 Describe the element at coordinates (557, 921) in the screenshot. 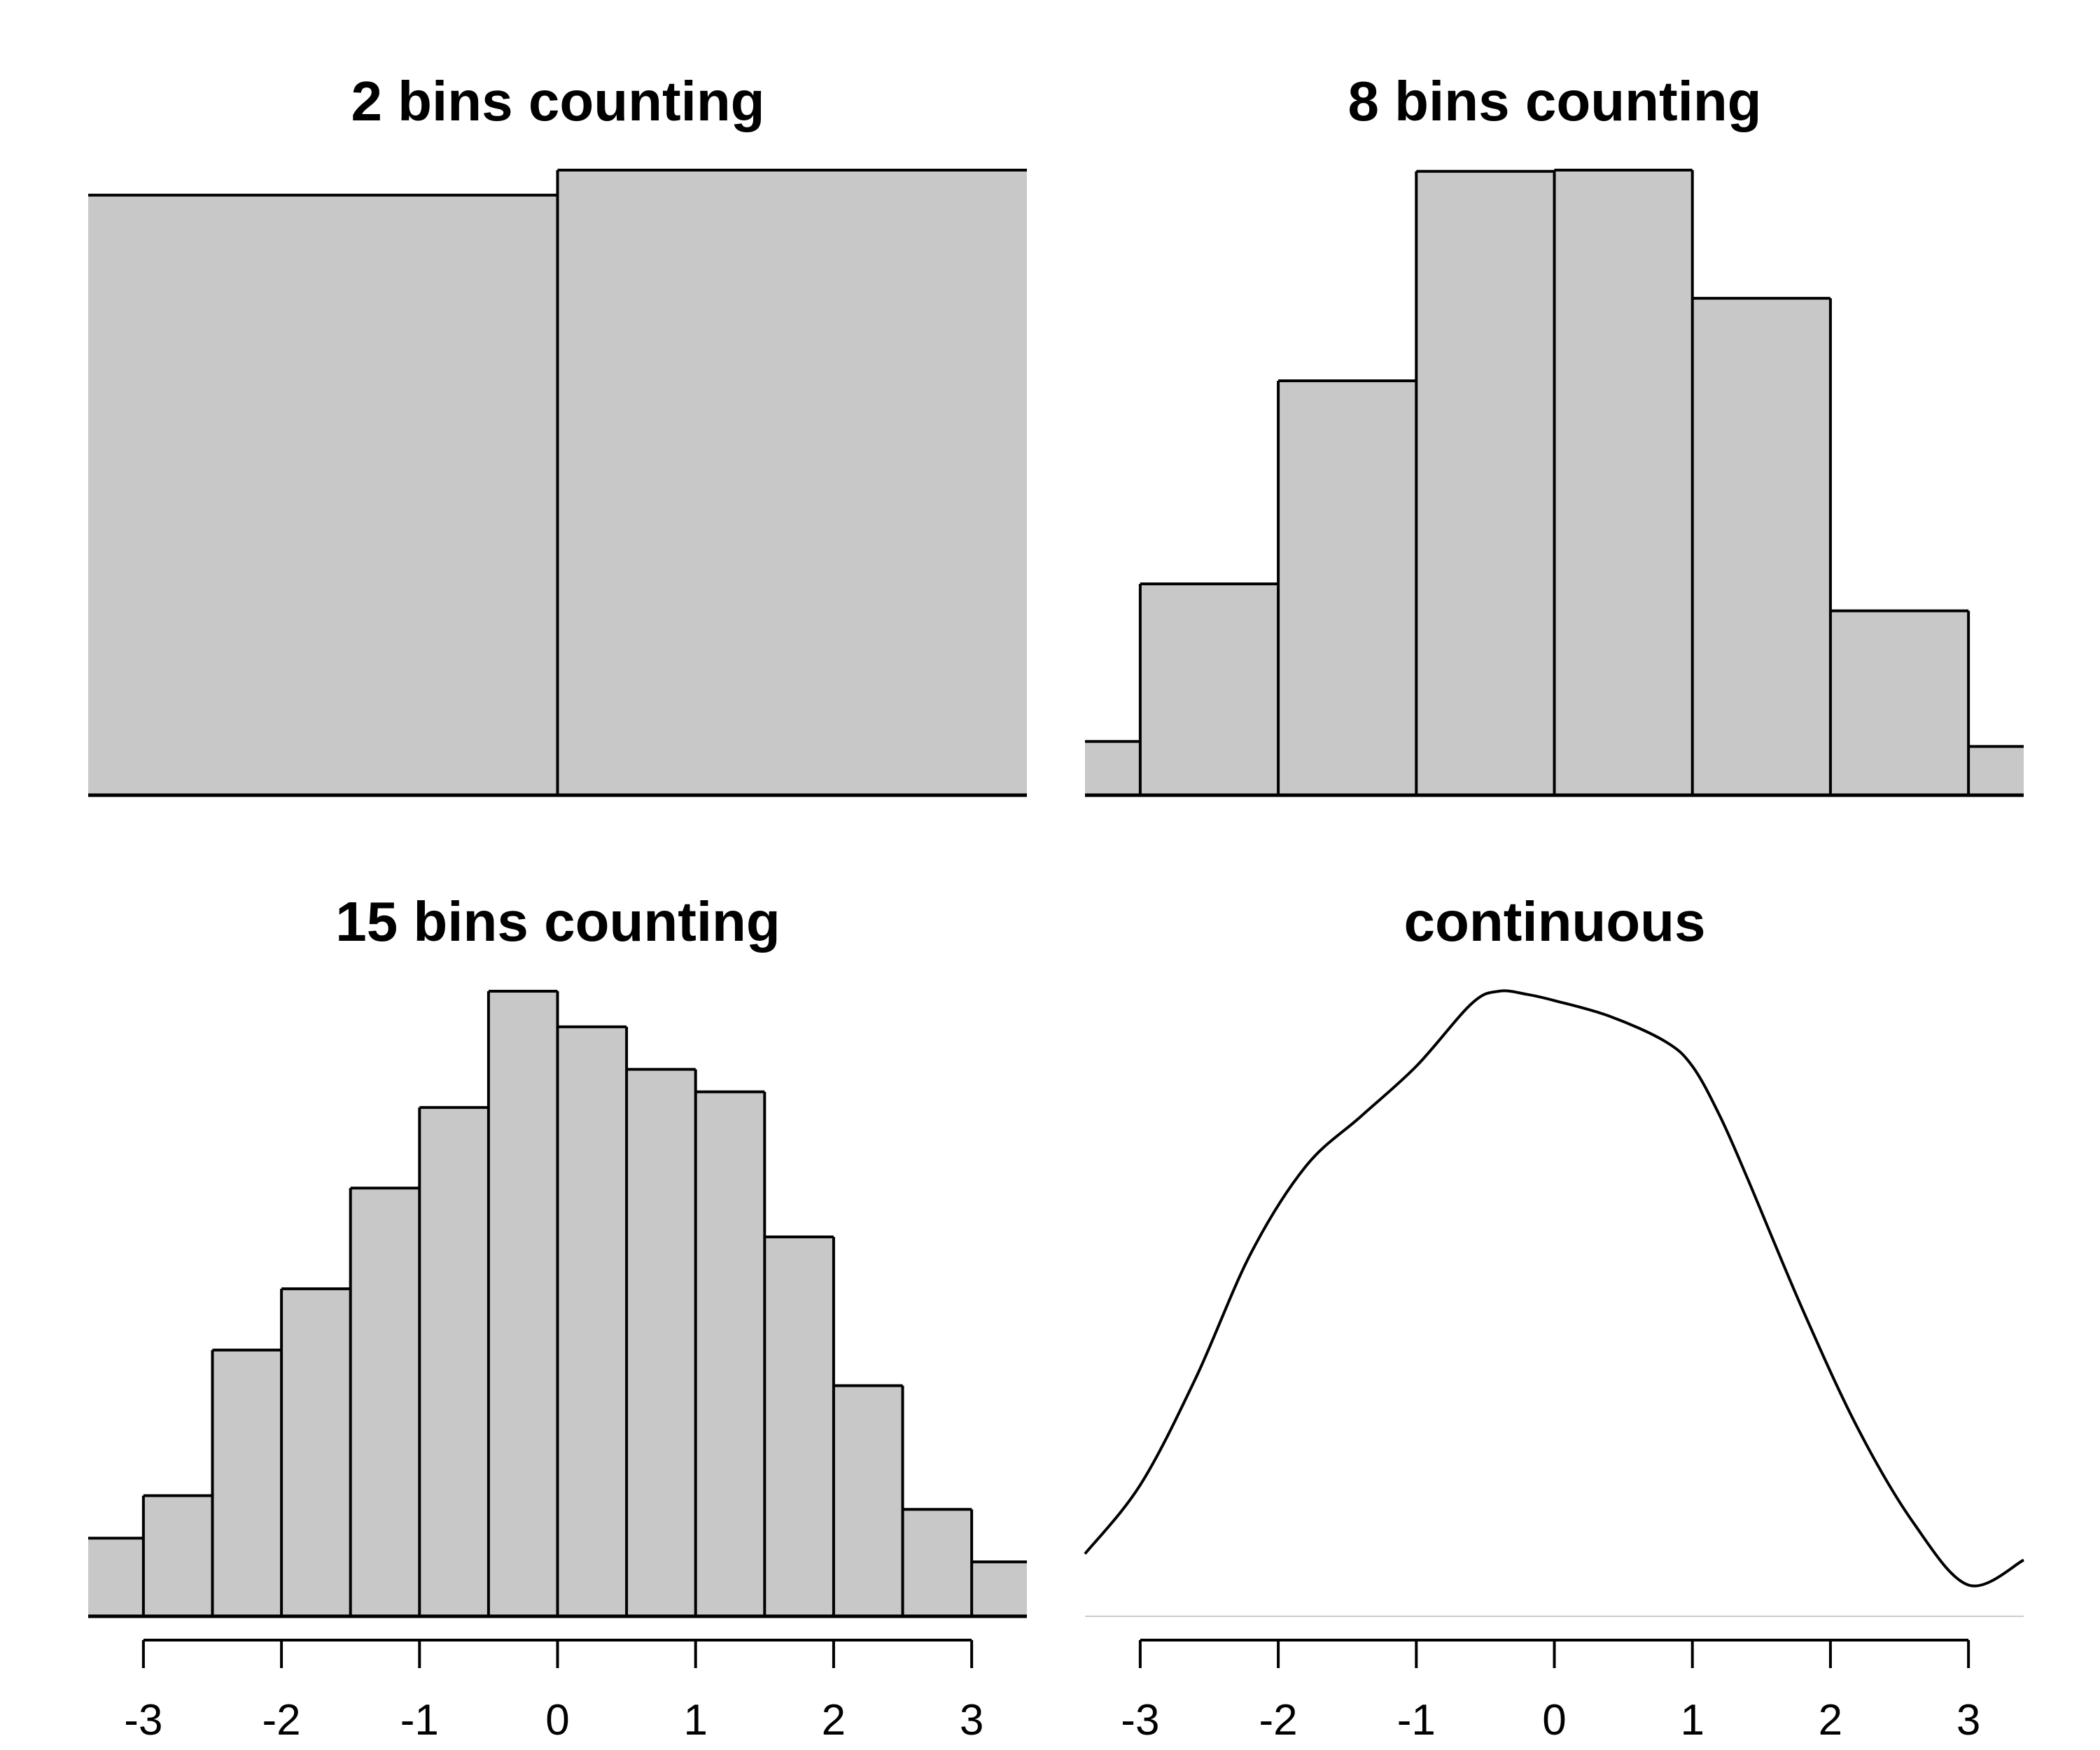

I see `panel-title: 15 bins counting` at that location.